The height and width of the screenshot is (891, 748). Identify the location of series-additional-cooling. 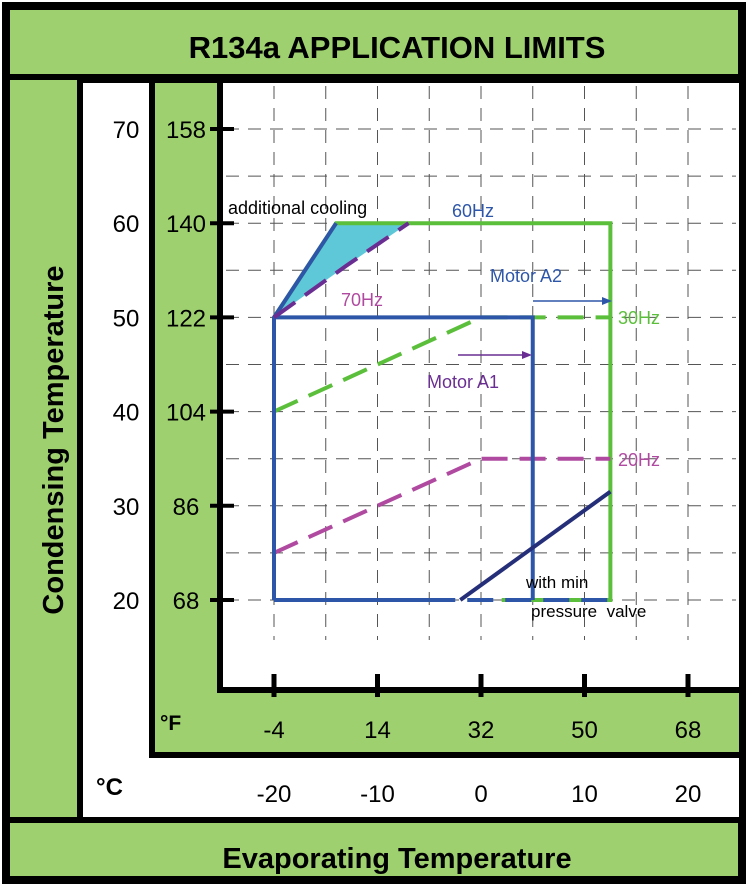
(341, 270).